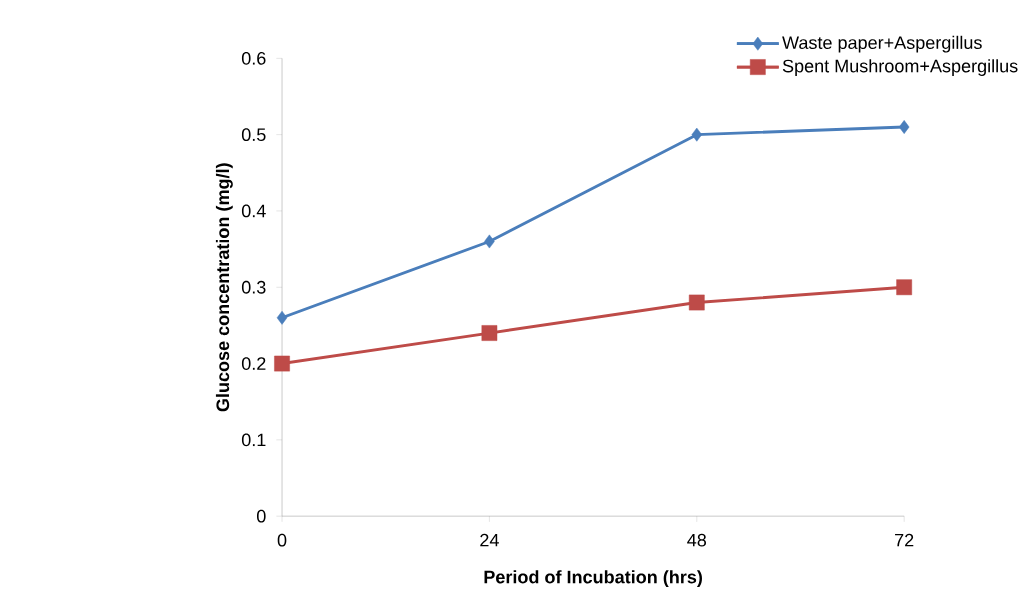 This screenshot has width=1023, height=599. What do you see at coordinates (253, 287) in the screenshot?
I see `y-tick-label: 0.3` at bounding box center [253, 287].